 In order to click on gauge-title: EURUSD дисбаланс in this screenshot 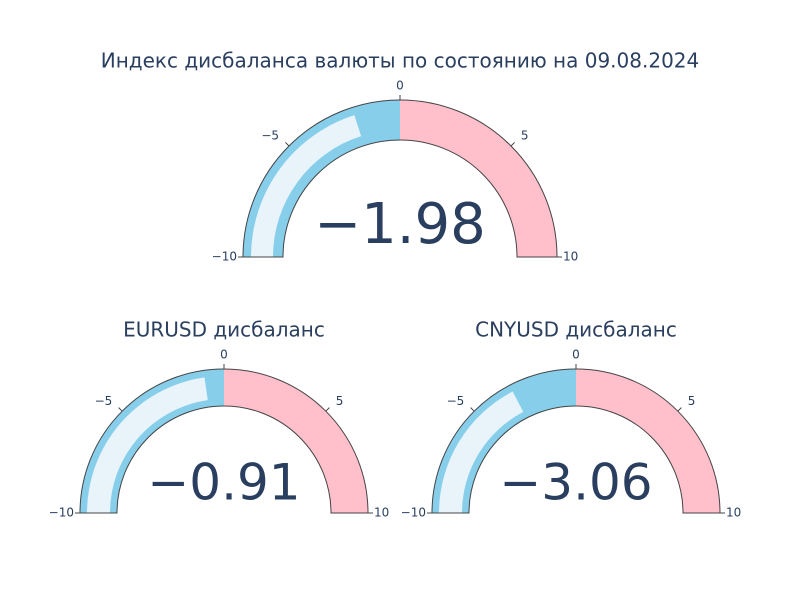, I will do `click(224, 330)`.